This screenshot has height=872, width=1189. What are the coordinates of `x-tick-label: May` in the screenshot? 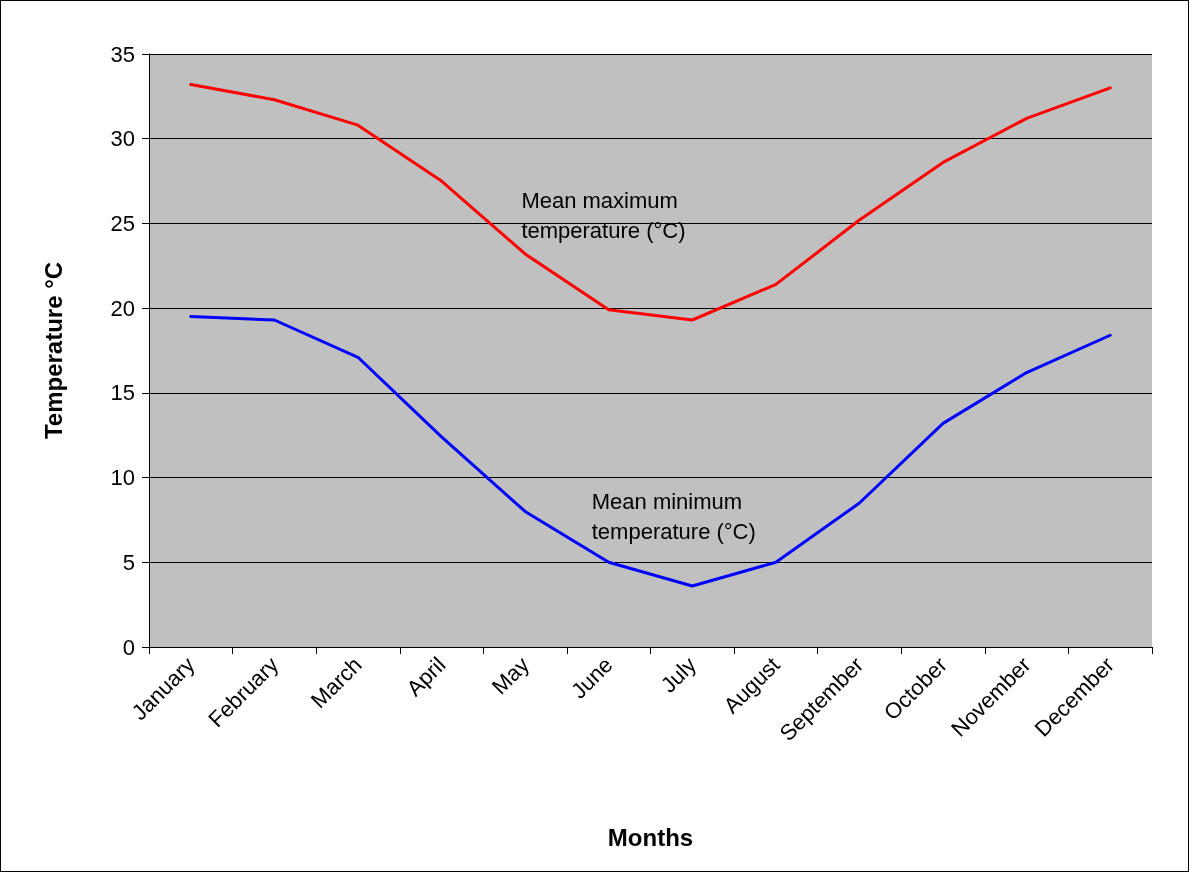 It's located at (510, 676).